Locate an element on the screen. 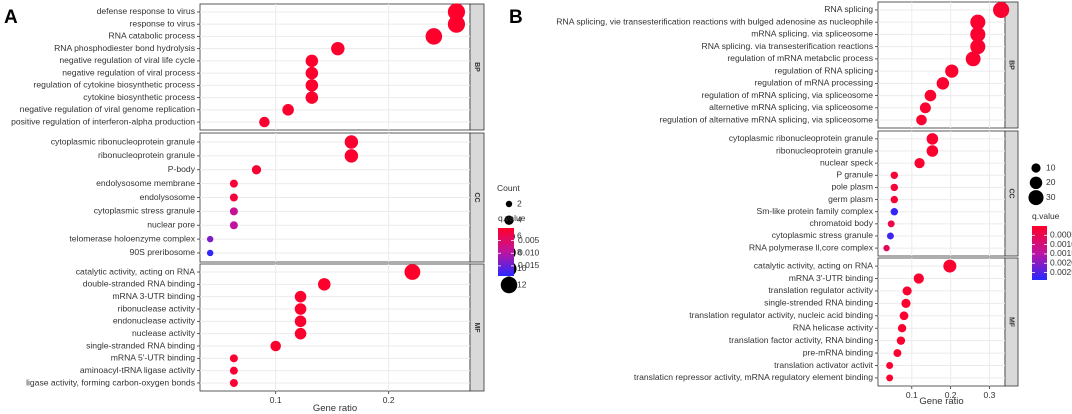 This screenshot has height=414, width=1072. category-label: single-strended RNA binding is located at coordinates (818, 303).